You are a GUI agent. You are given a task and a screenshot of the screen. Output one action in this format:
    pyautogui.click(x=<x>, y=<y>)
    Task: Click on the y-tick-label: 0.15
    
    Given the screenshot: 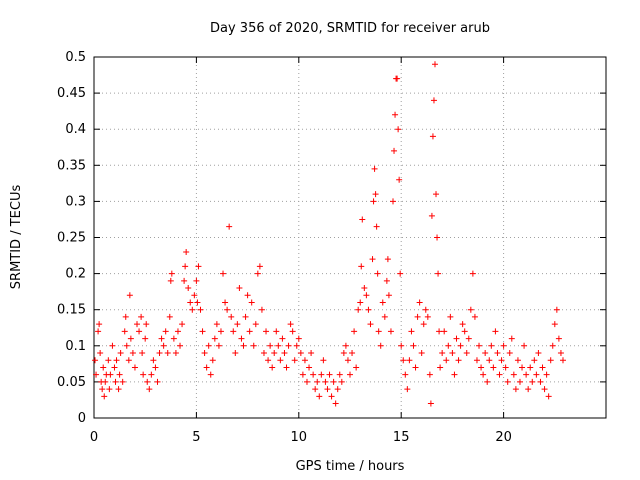 What is the action you would take?
    pyautogui.click(x=71, y=310)
    